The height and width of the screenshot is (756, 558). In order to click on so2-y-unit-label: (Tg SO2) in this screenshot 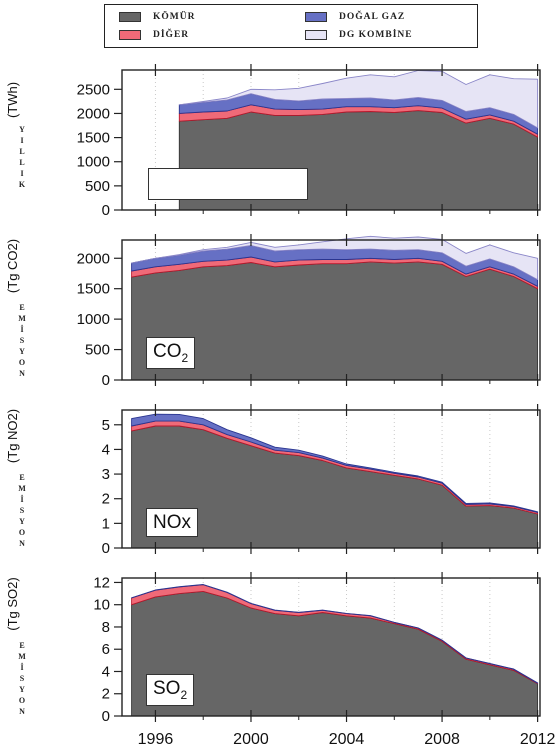, I will do `click(12, 603)`.